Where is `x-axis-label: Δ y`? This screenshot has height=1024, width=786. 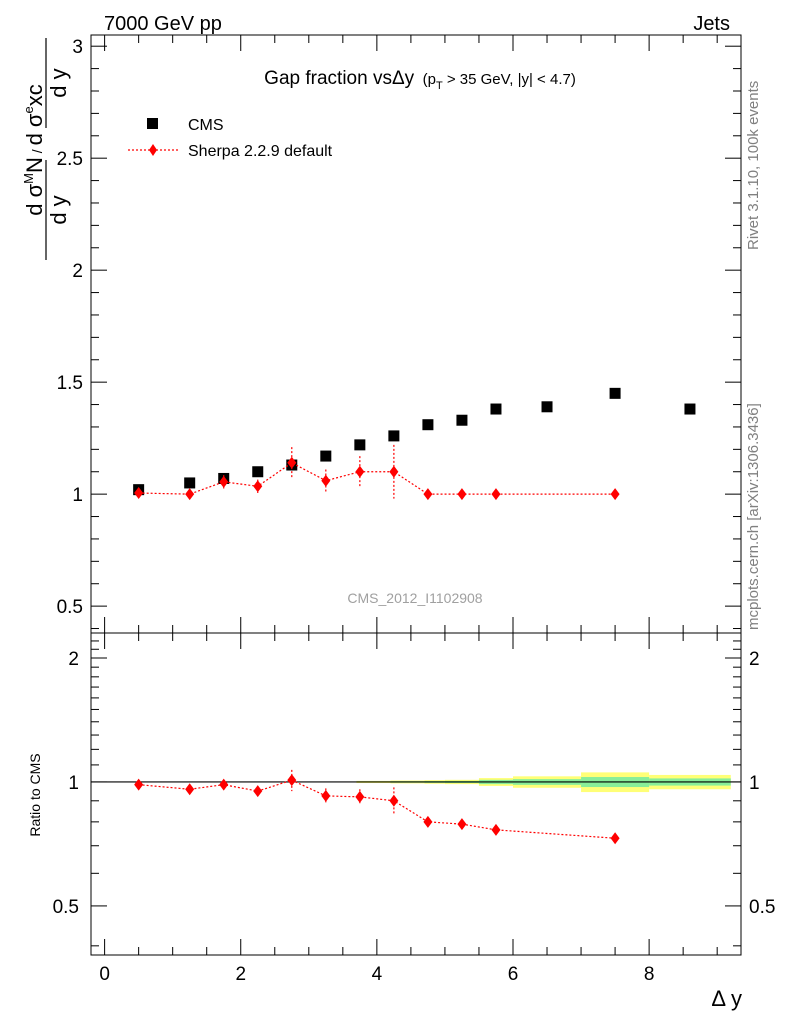
x-axis-label: Δ y is located at coordinates (726, 998).